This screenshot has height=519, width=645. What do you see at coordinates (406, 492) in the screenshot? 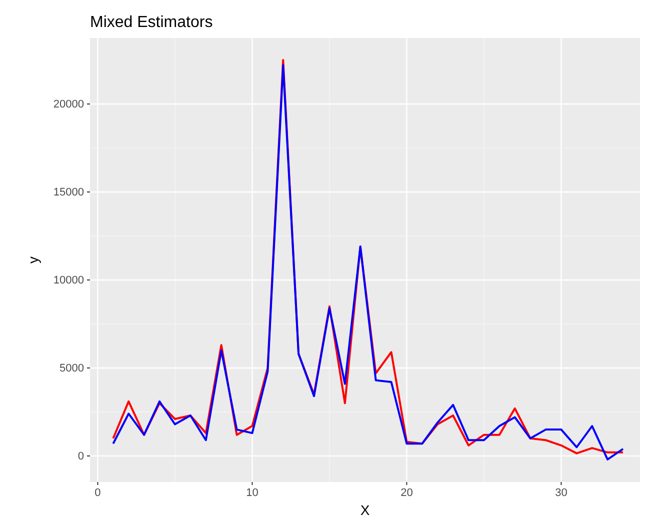
I see `x-tick-label: 20` at bounding box center [406, 492].